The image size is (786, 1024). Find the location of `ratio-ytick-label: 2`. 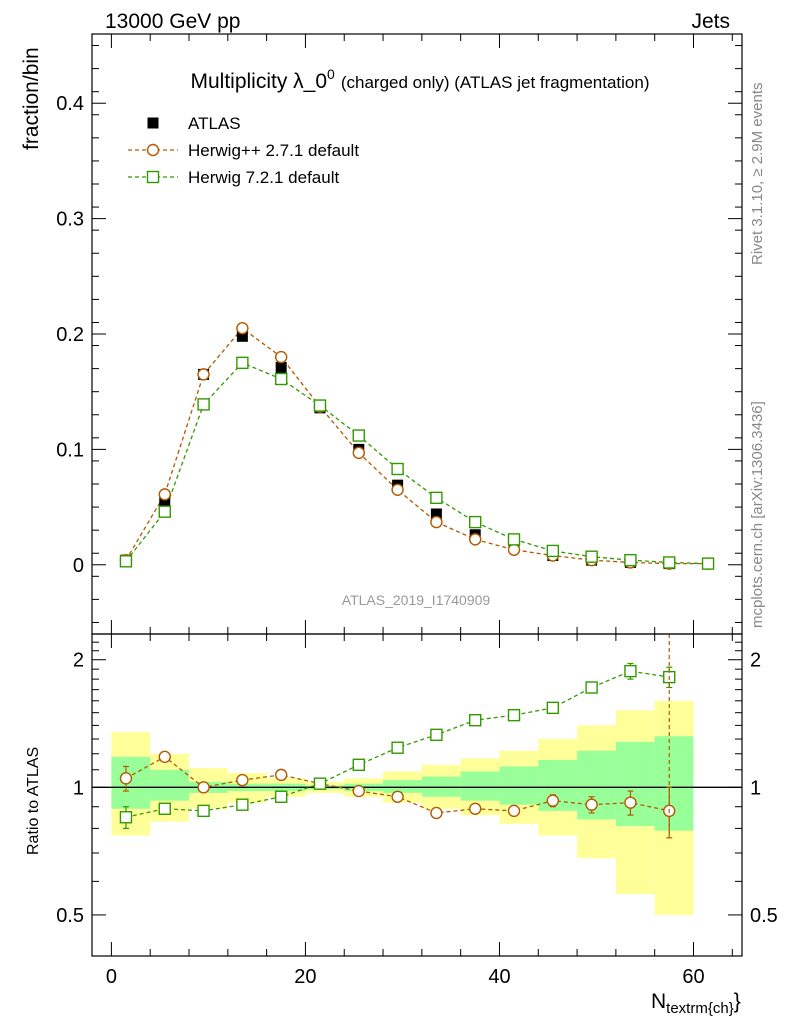

ratio-ytick-label: 2 is located at coordinates (78, 661).